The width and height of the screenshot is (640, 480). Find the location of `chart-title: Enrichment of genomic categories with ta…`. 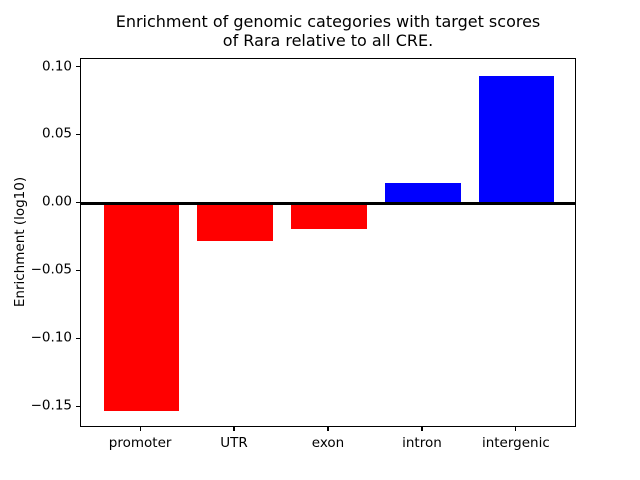

chart-title: Enrichment of genomic categories with ta… is located at coordinates (328, 31).